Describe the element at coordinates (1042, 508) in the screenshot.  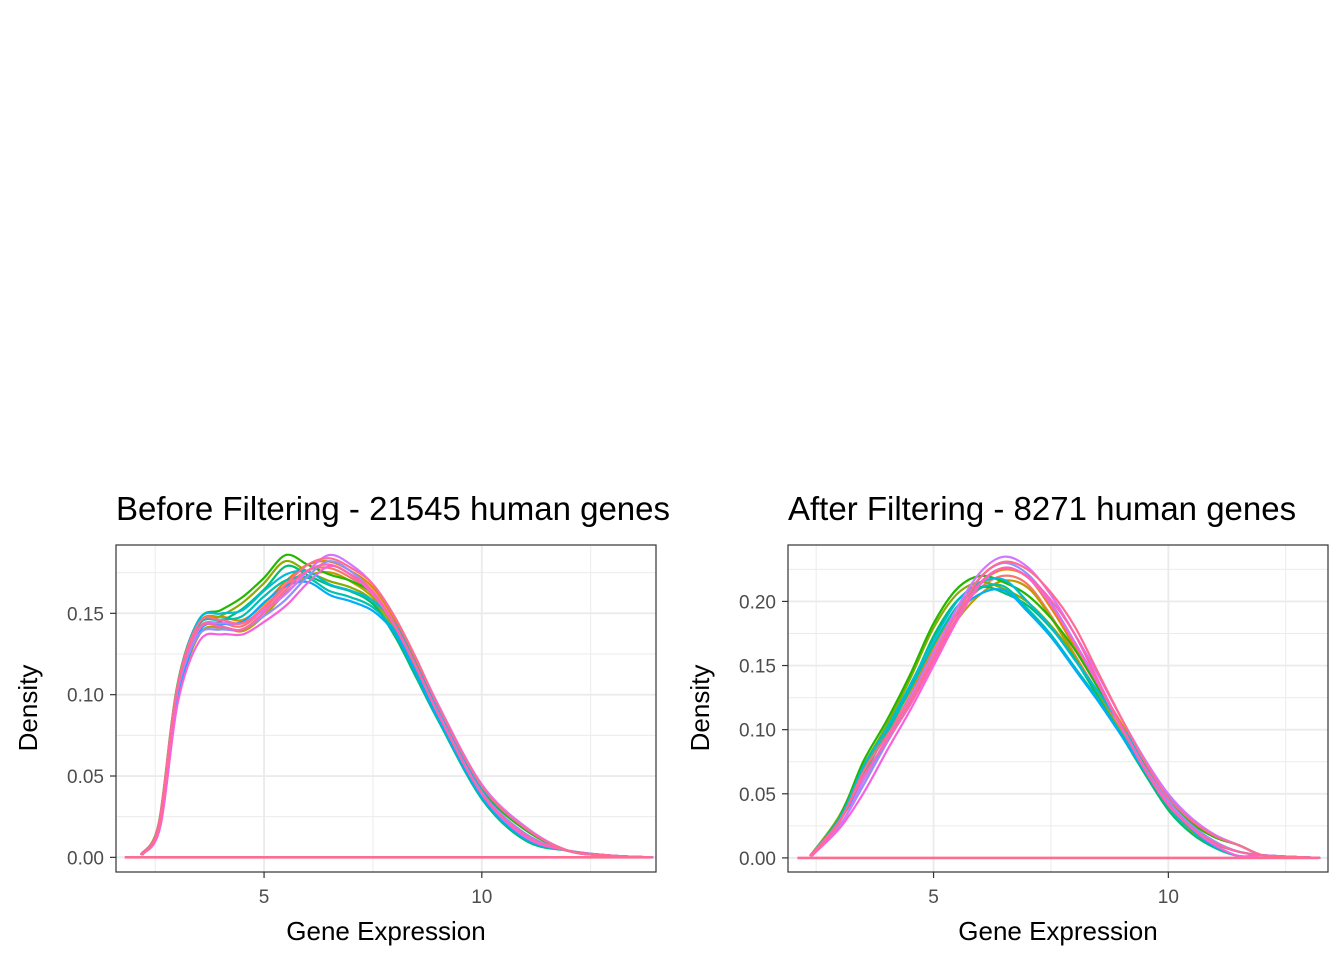
I see `panel-title: After Filtering - 8271 human genes` at that location.